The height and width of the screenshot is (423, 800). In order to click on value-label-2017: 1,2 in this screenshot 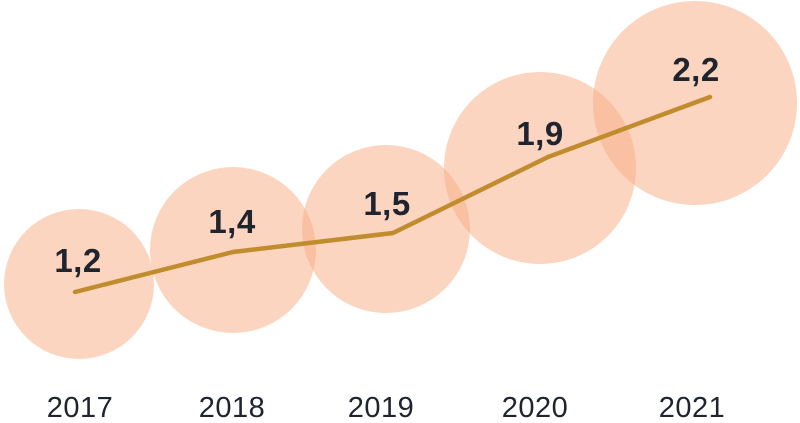, I will do `click(78, 260)`.